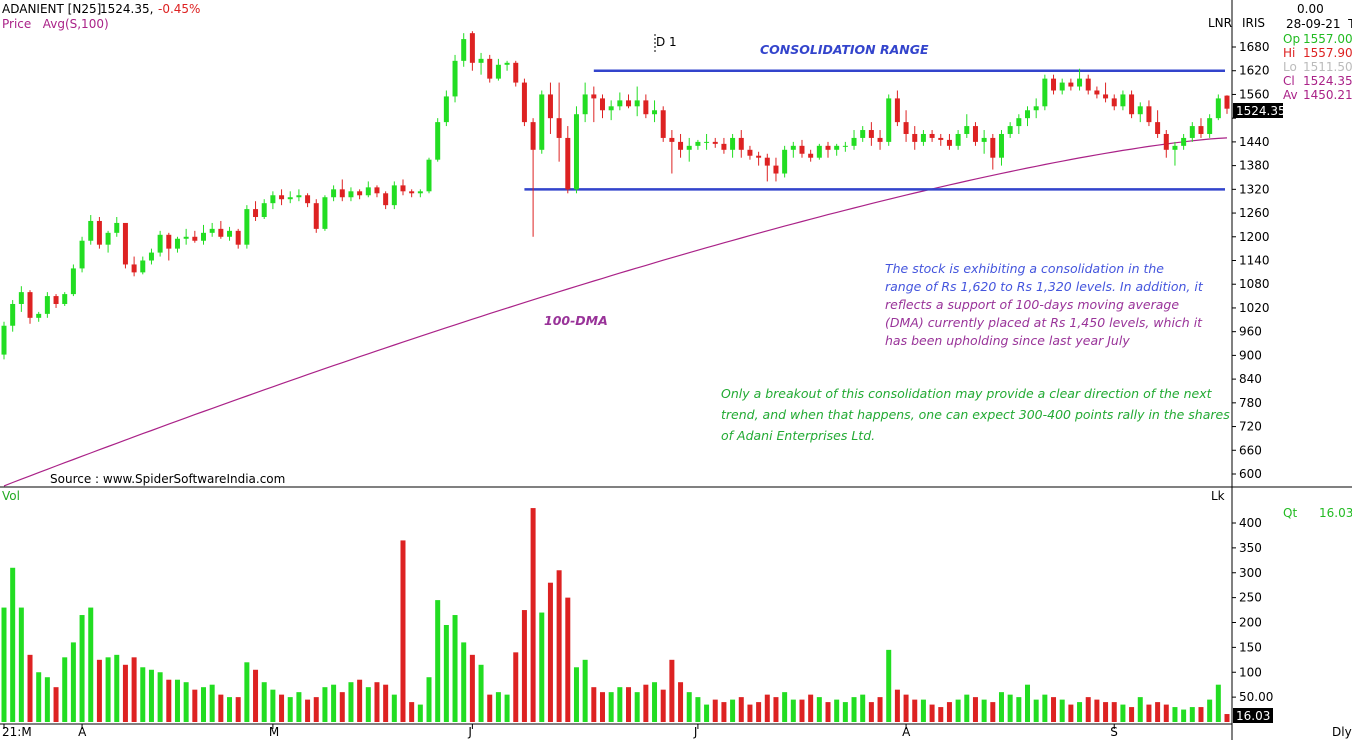 The height and width of the screenshot is (740, 1352). Describe the element at coordinates (1250, 450) in the screenshot. I see `price-tick-label: 660` at that location.